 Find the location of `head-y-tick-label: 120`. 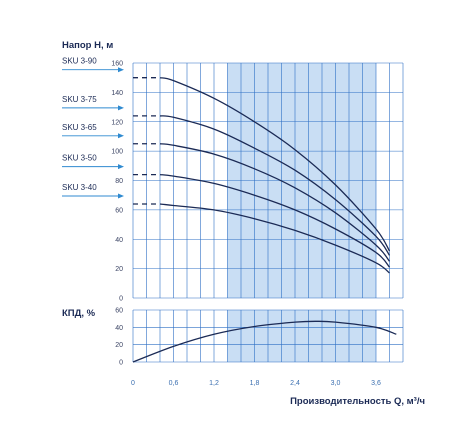

head-y-tick-label: 120 is located at coordinates (117, 122).